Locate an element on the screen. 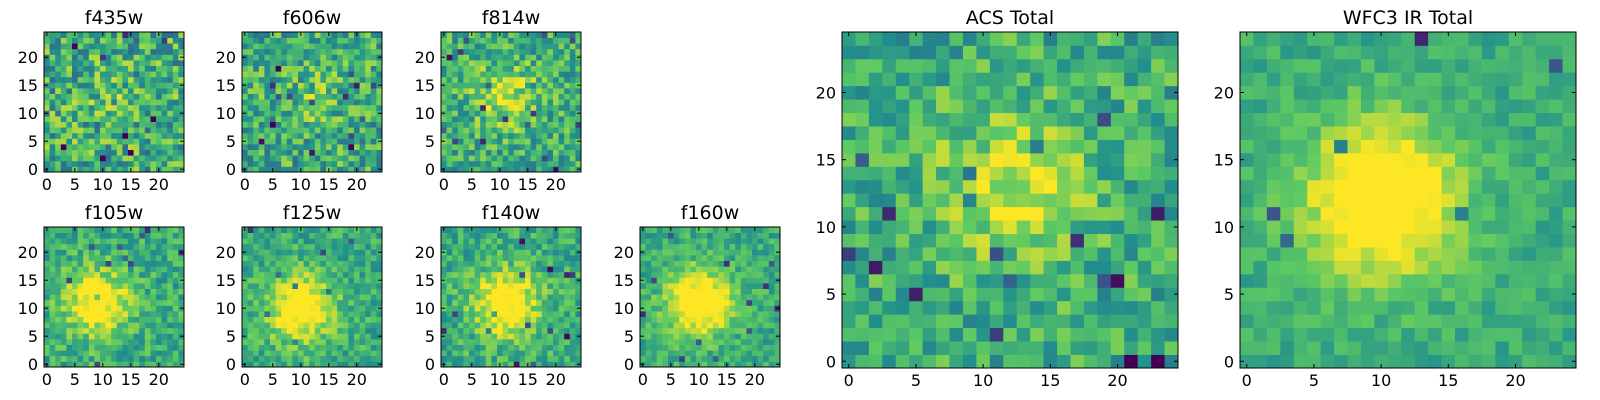 The image size is (1600, 400). x-tick-label: 0 is located at coordinates (245, 184).